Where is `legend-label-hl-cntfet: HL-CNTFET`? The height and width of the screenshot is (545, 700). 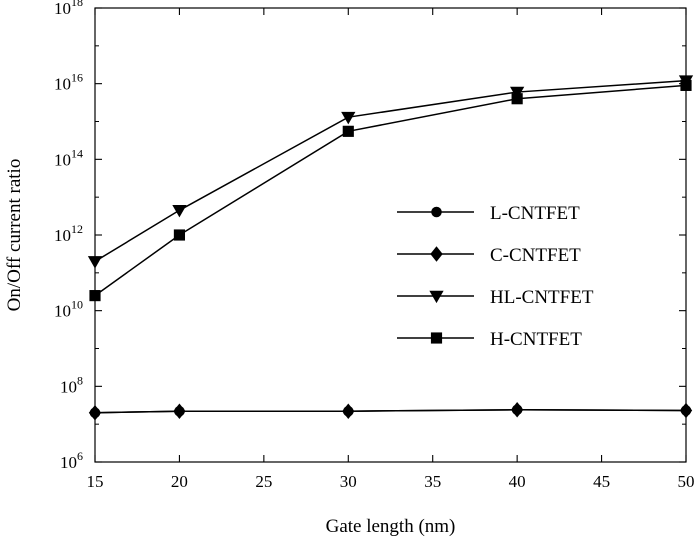
legend-label-hl-cntfet: HL-CNTFET is located at coordinates (542, 297).